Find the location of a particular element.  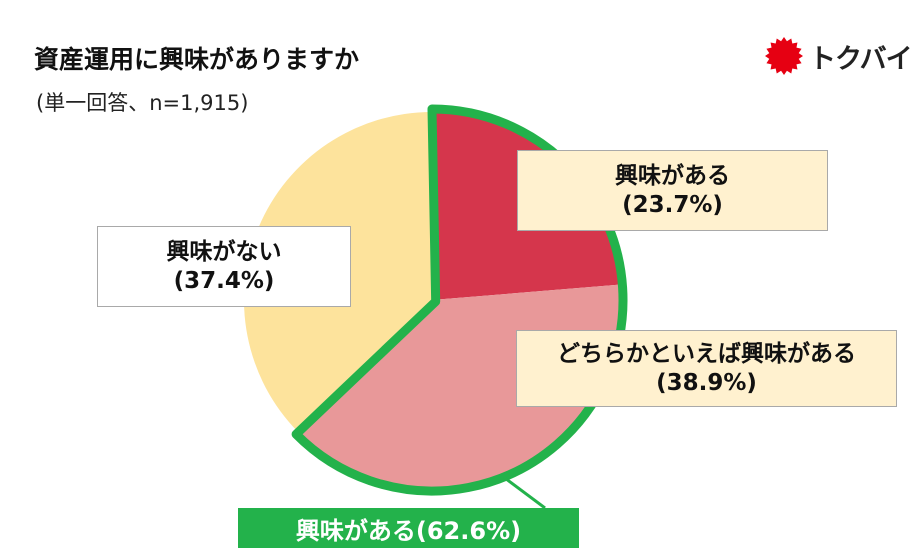

slice-label-text: 興味がない is located at coordinates (224, 252).